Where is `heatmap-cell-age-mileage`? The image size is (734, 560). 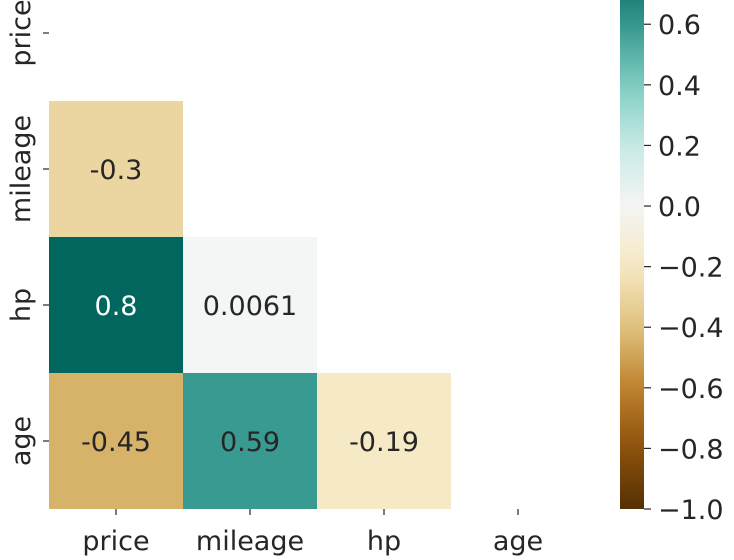
heatmap-cell-age-mileage is located at coordinates (250, 441).